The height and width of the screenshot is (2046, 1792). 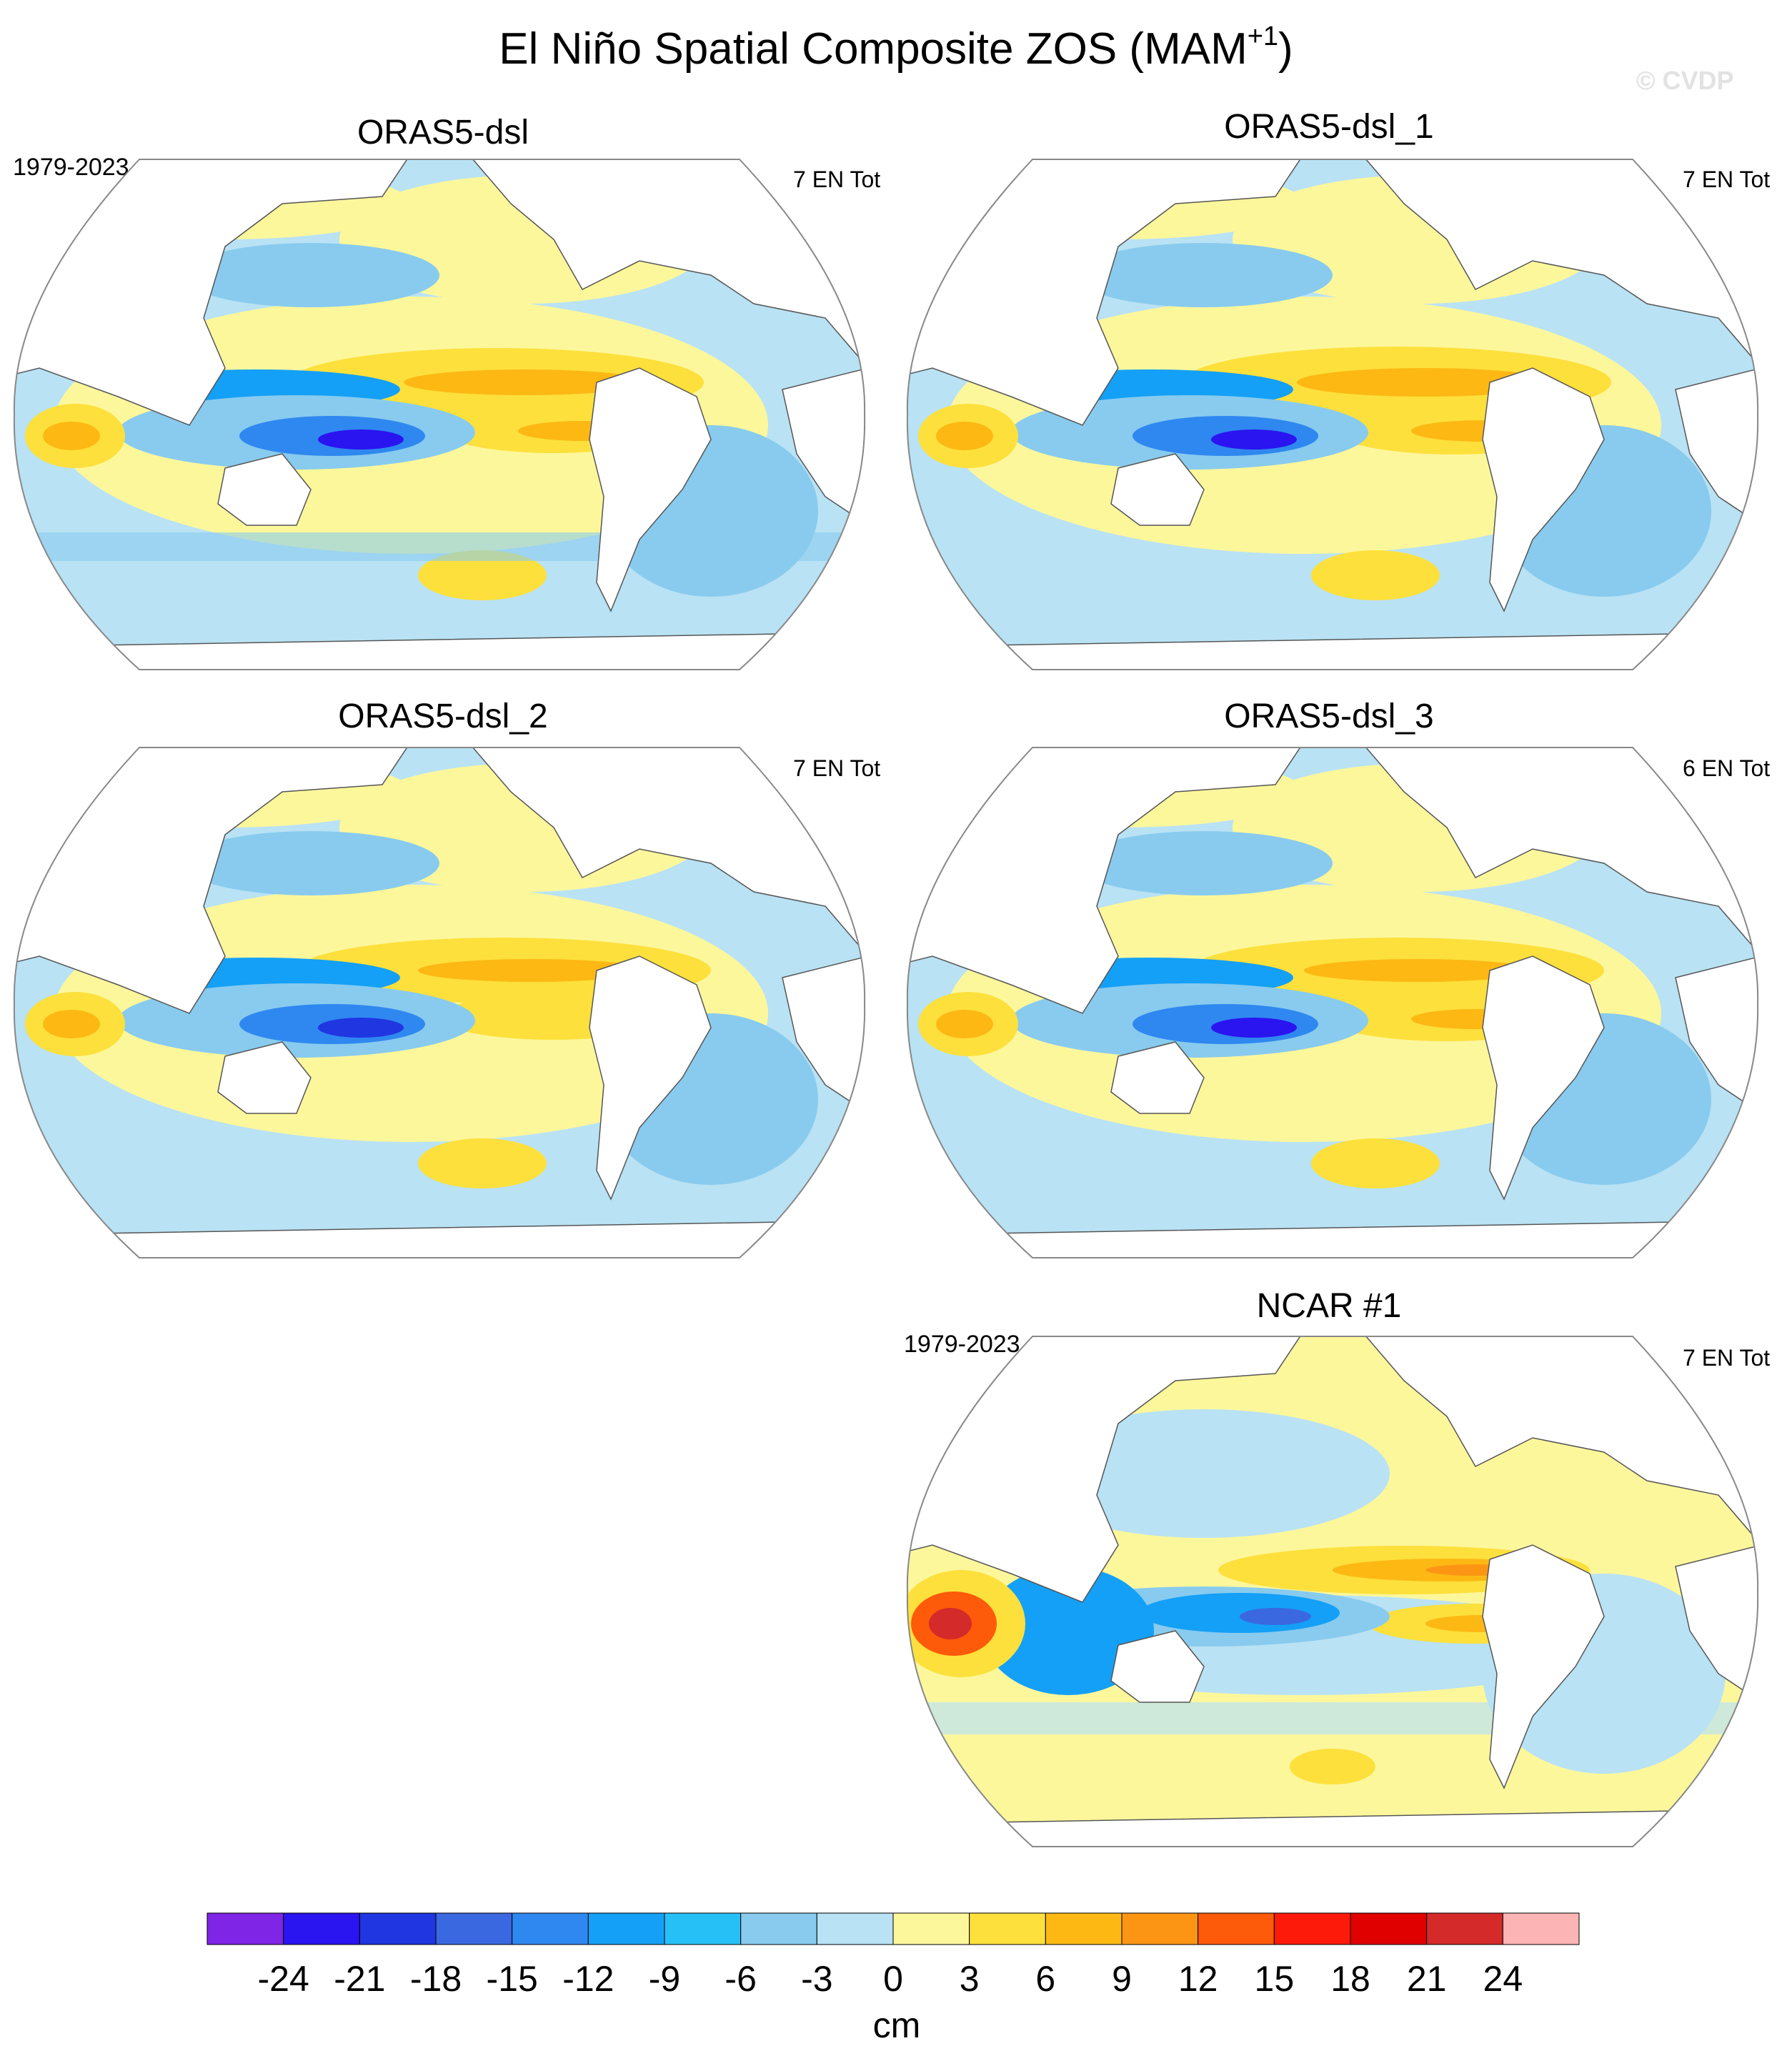 What do you see at coordinates (443, 716) in the screenshot?
I see `panel-title: ORAS5-dsl_2` at bounding box center [443, 716].